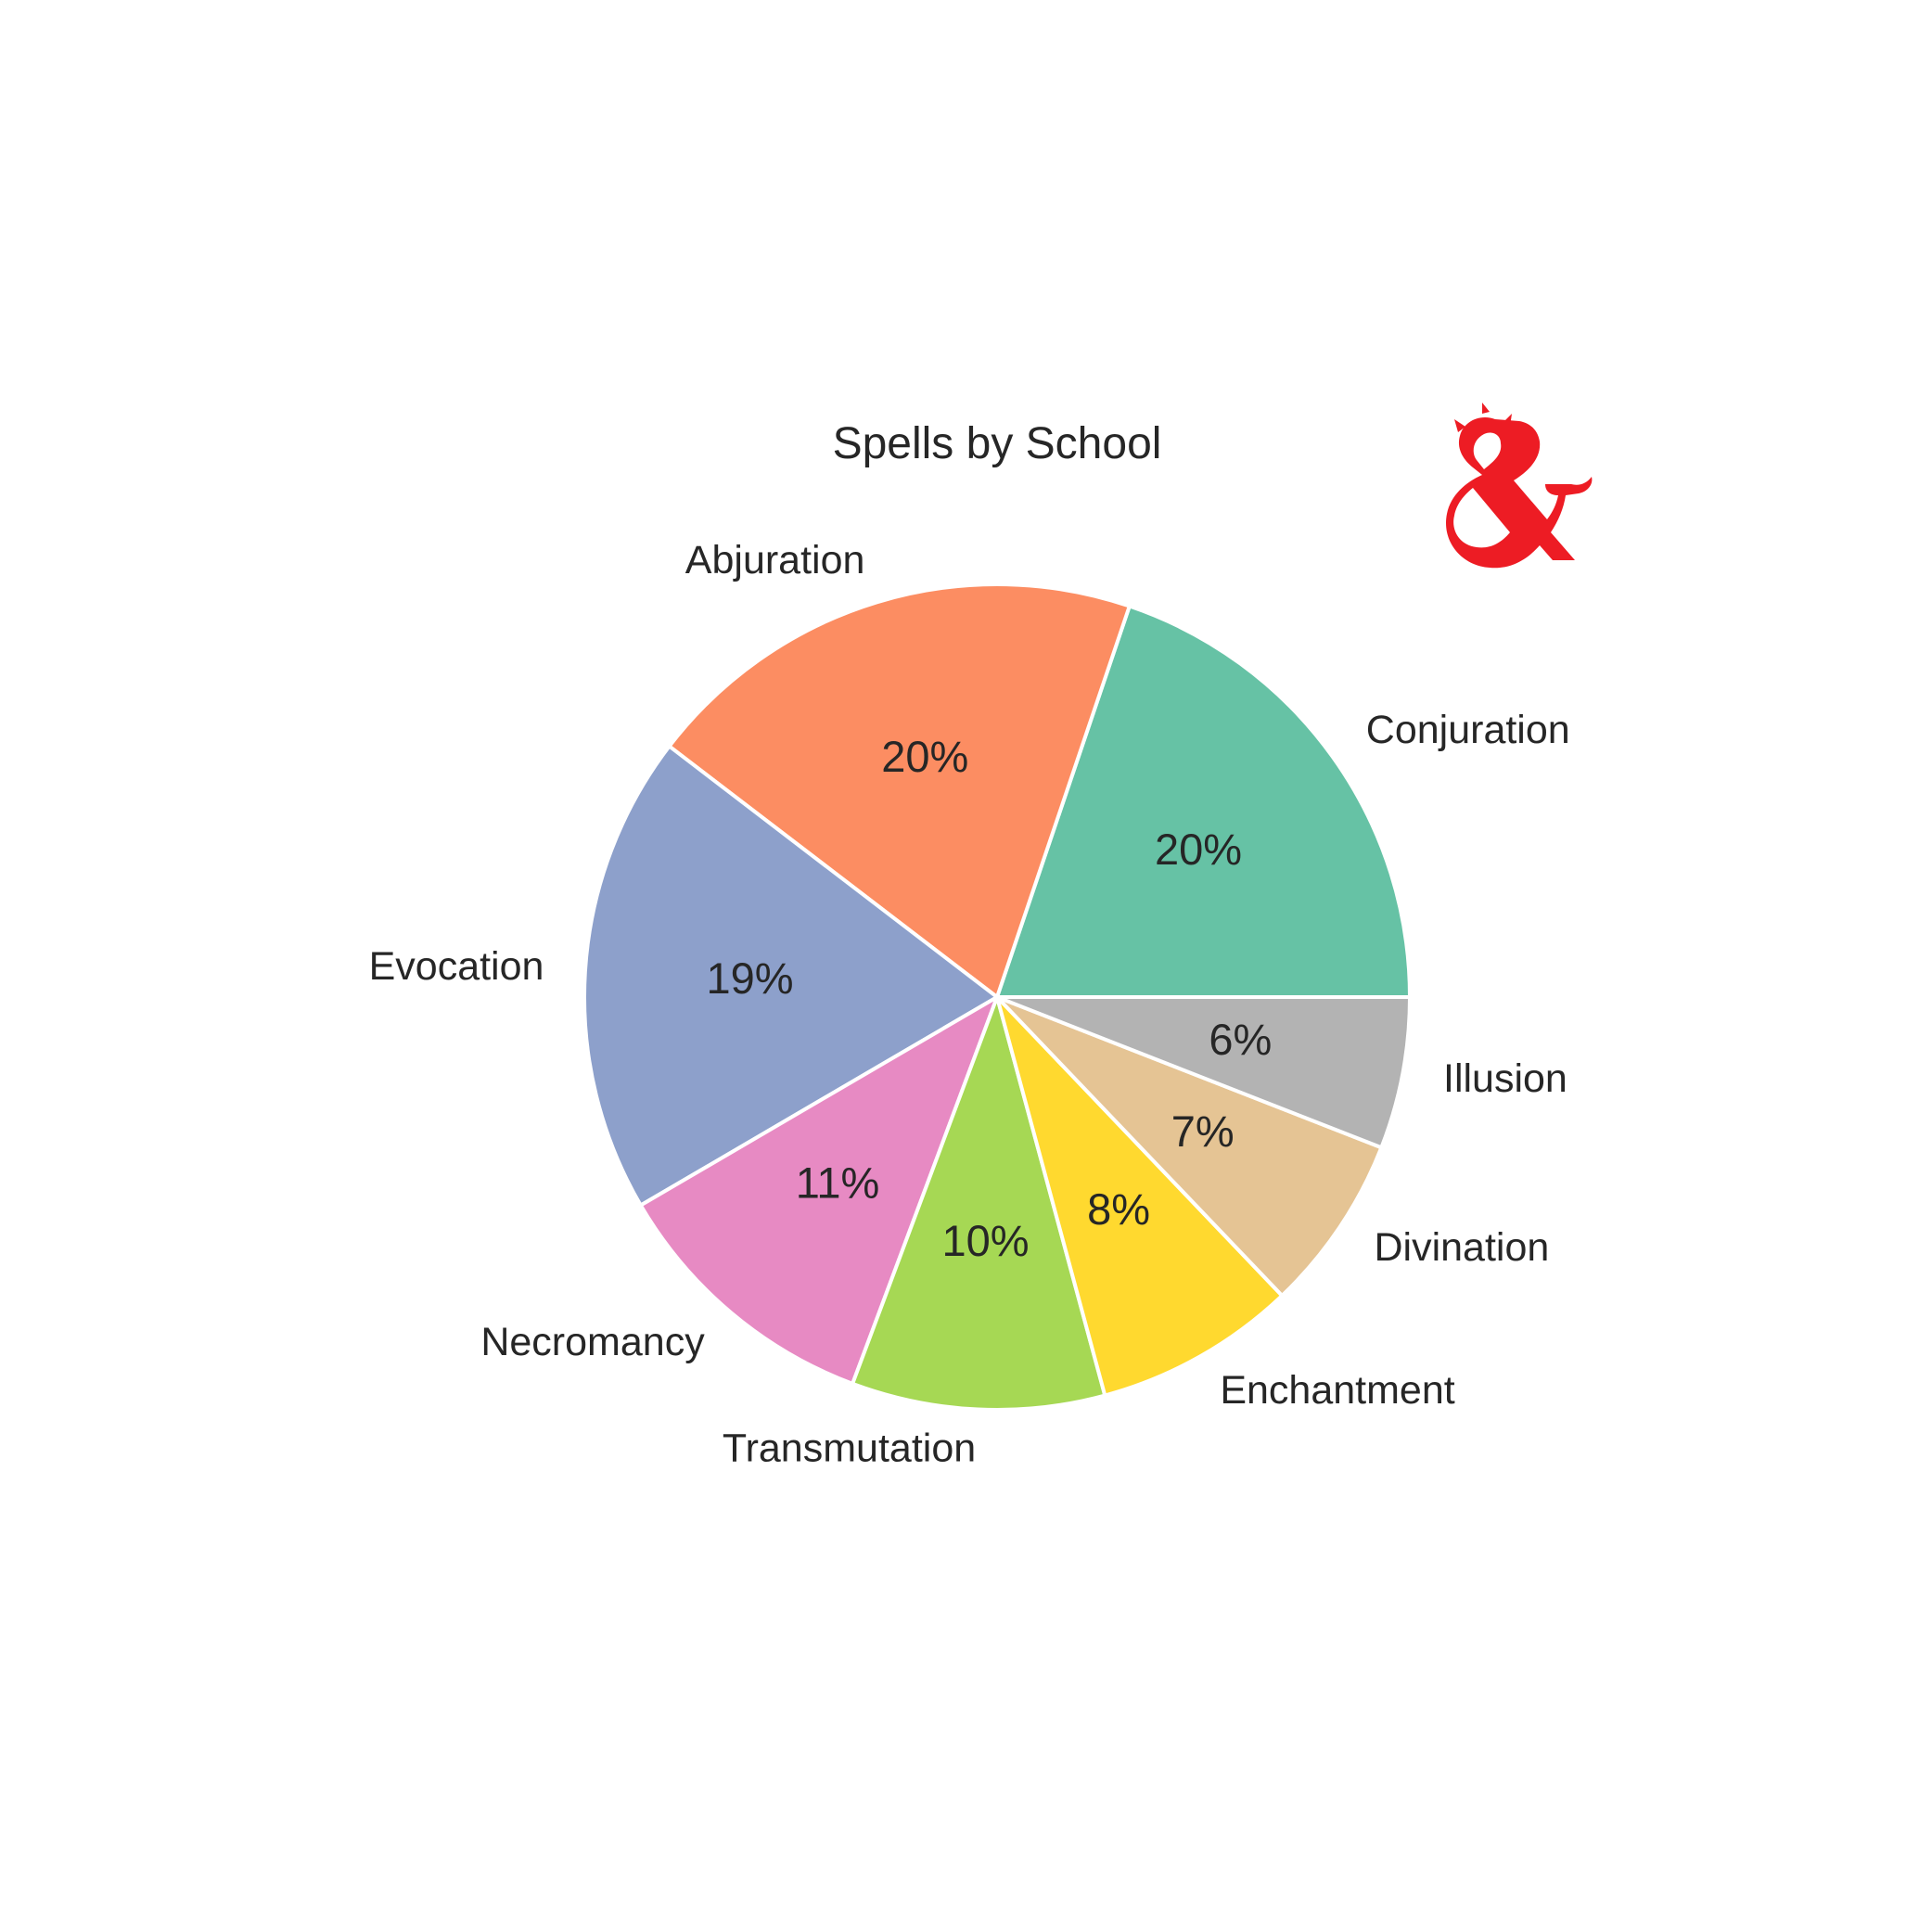 This screenshot has width=1932, height=1932. Describe the element at coordinates (986, 1240) in the screenshot. I see `pct-label-transmutation: 10%` at that location.